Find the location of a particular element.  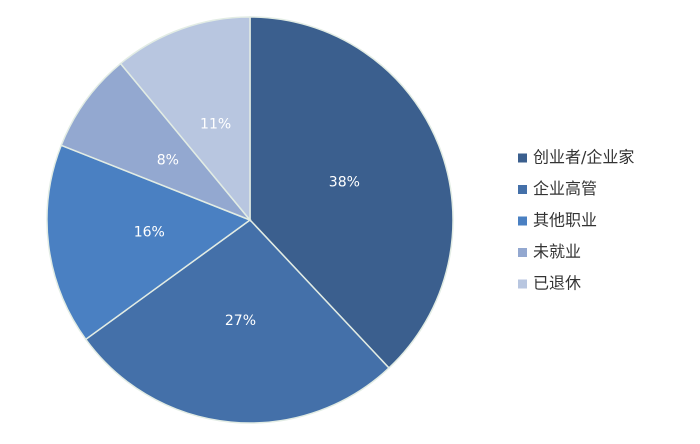

legend-label: 企业高管 is located at coordinates (565, 188).